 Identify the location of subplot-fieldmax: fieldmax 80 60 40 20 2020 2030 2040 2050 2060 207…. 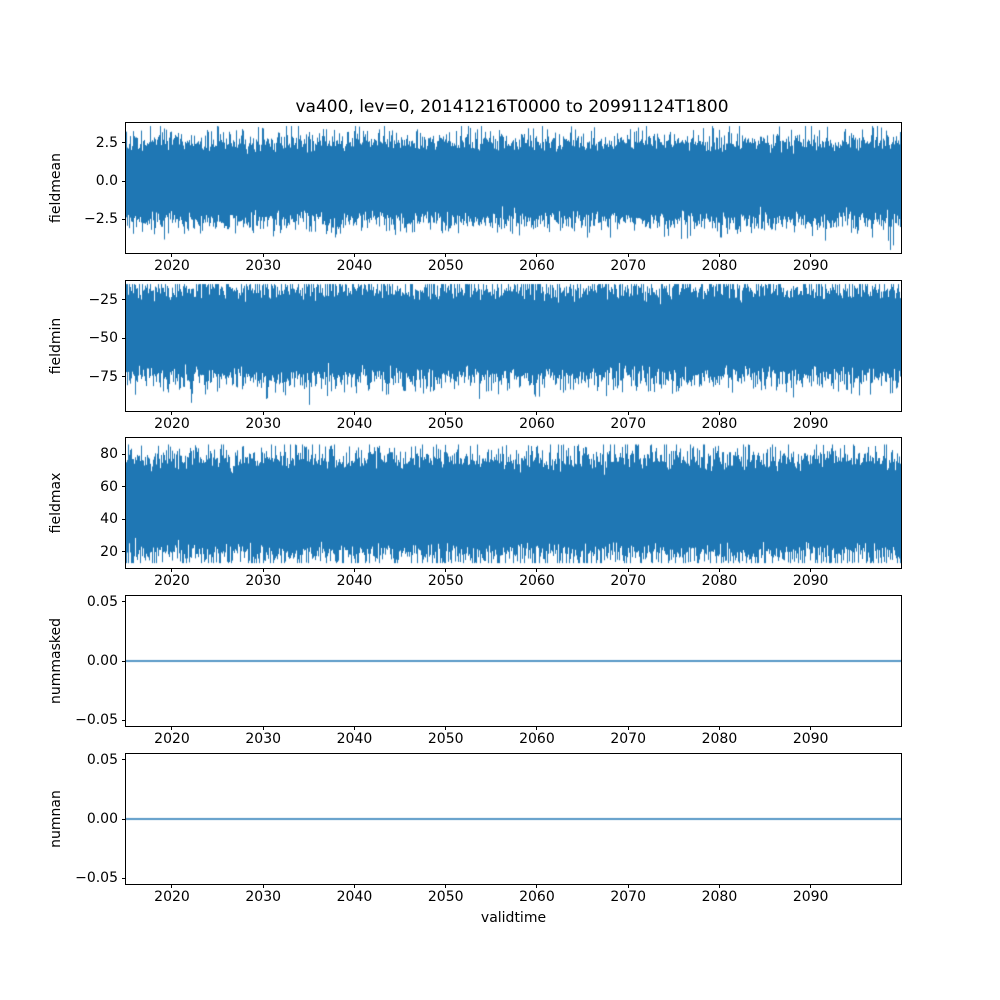
(475, 512).